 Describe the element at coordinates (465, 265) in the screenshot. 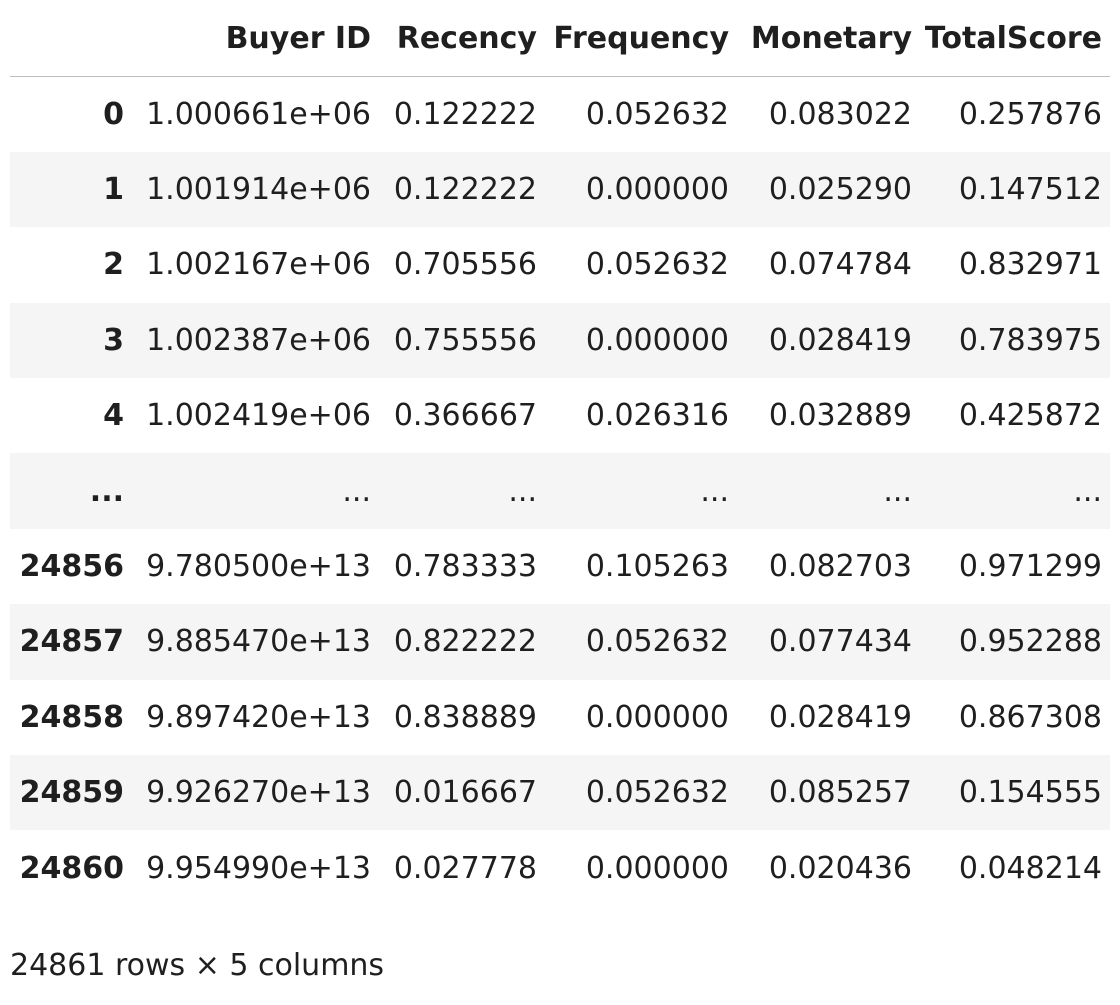

I see `cell-recency: 0.705556` at that location.